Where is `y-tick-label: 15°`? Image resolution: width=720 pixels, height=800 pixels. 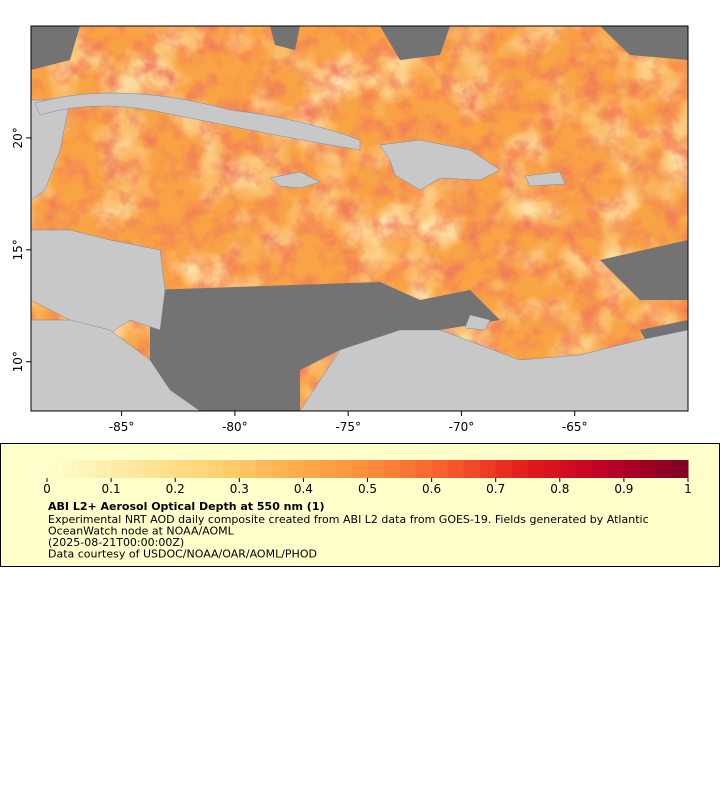
y-tick-label: 15° is located at coordinates (18, 249).